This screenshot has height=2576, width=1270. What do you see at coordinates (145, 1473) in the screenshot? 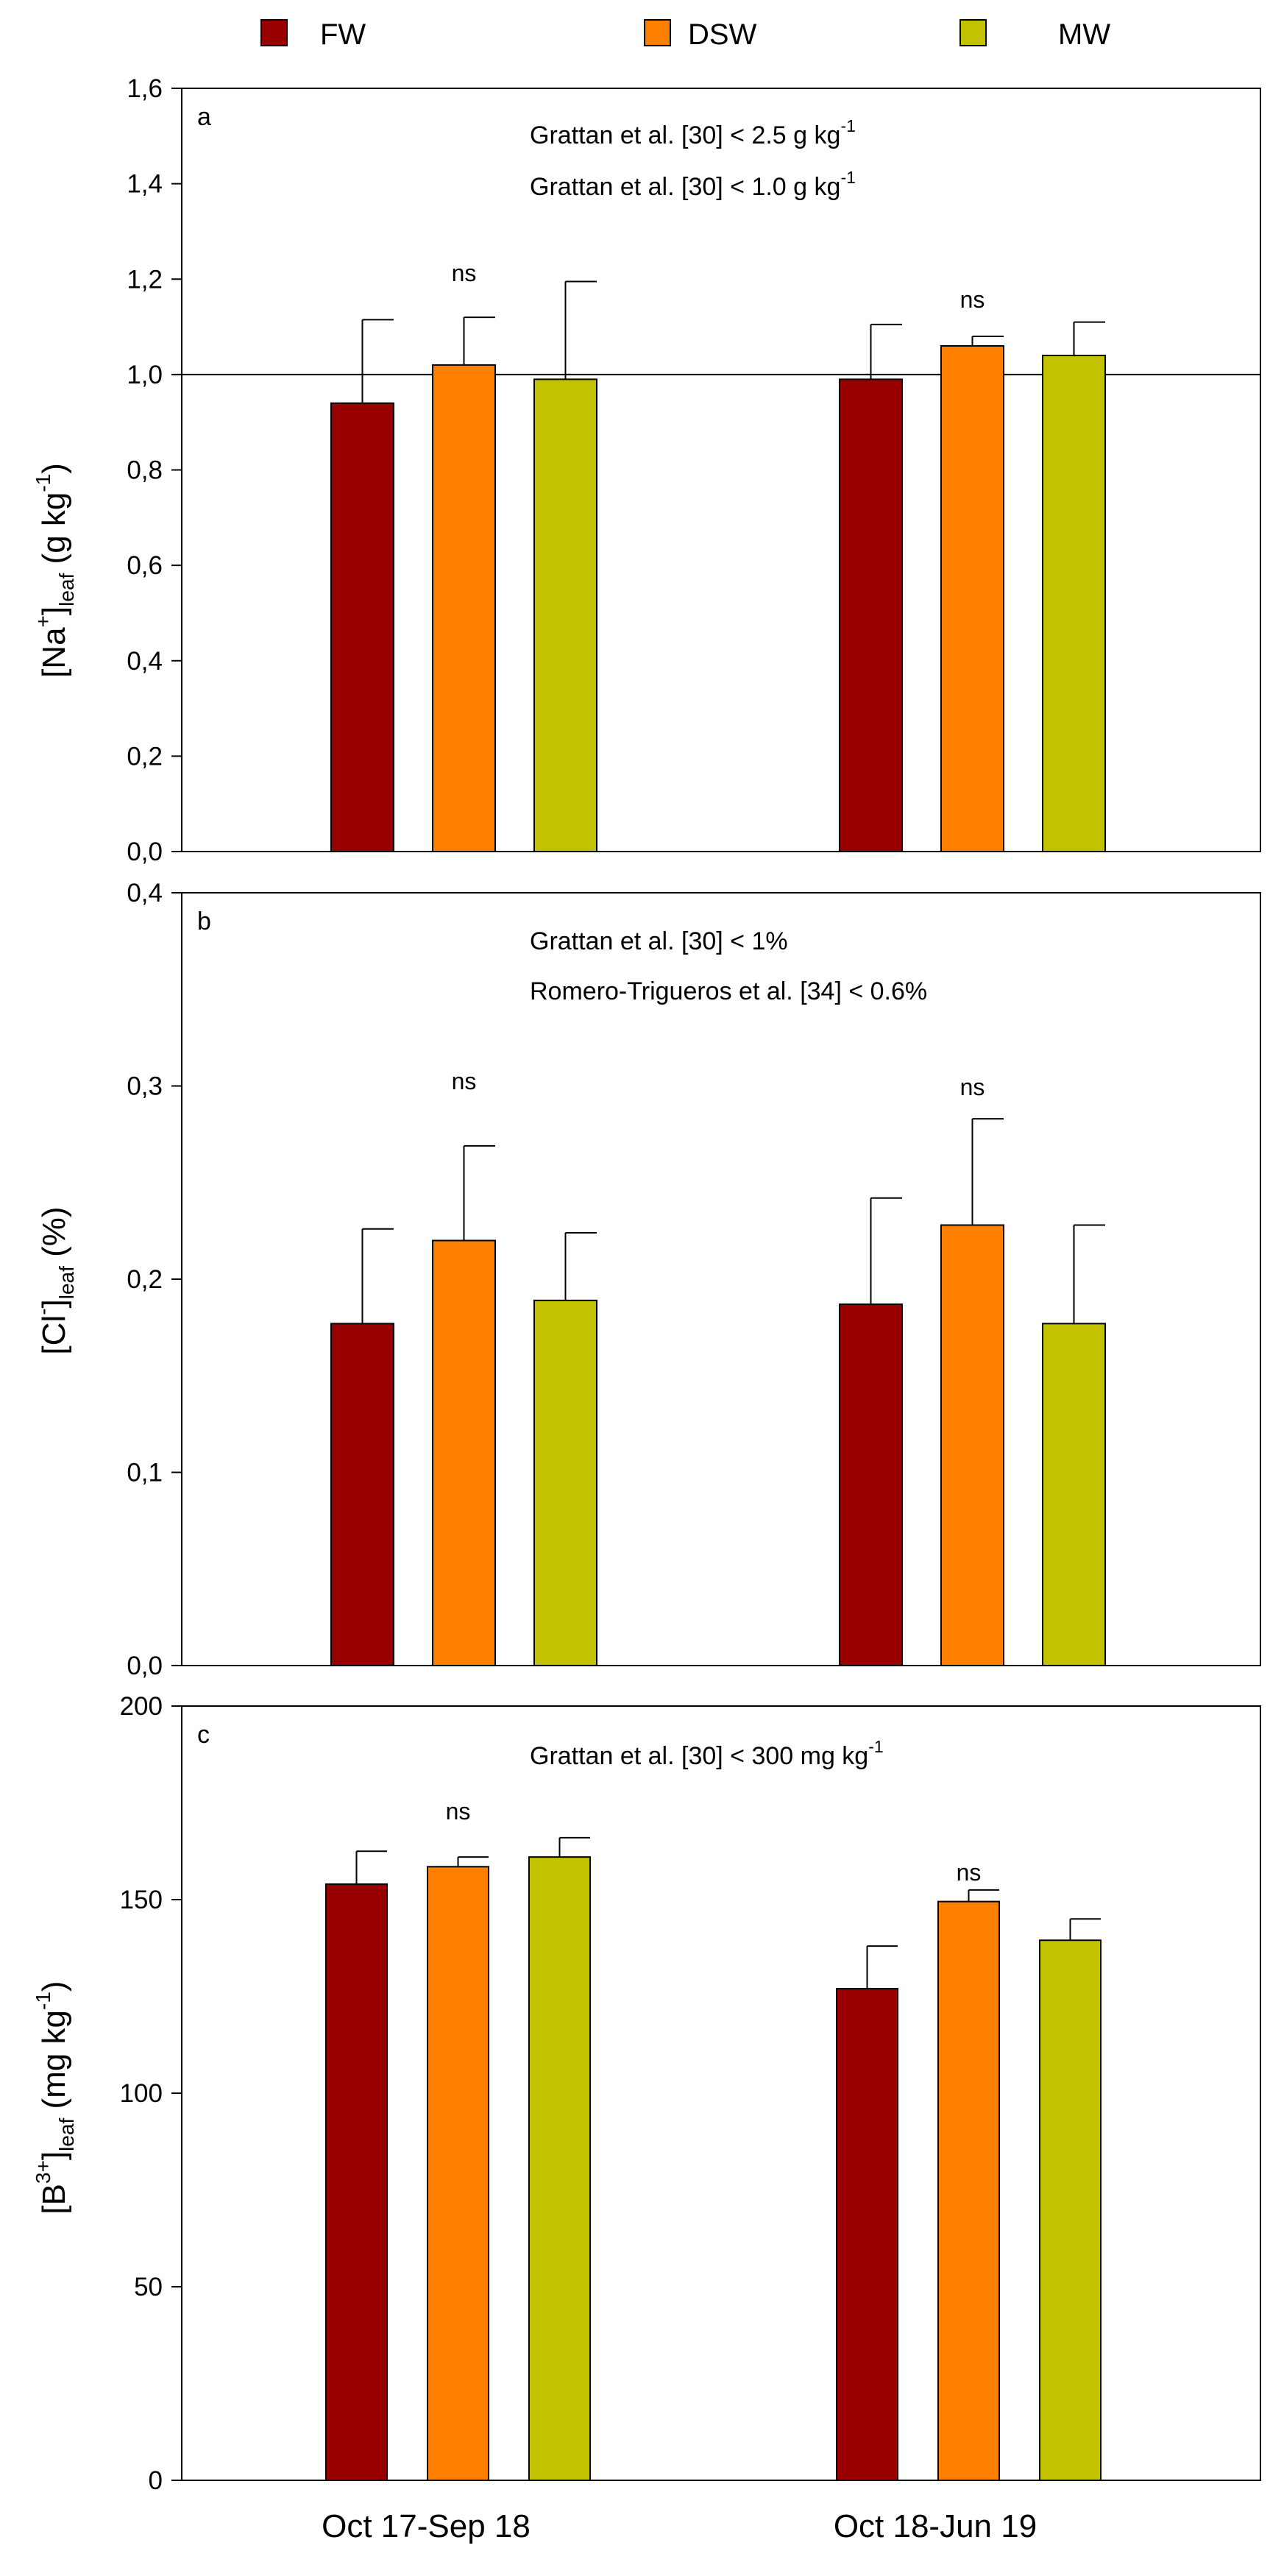
I see `panel-b-ytick-label: 0,1` at bounding box center [145, 1473].